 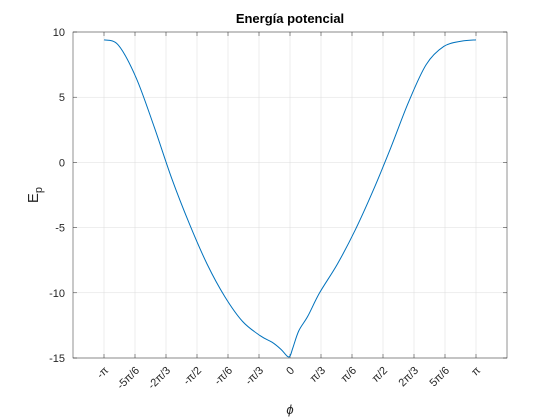 I want to click on y-axis-label: Ep, so click(x=35, y=195).